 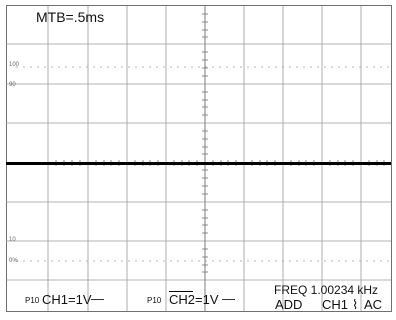 What do you see at coordinates (97, 298) in the screenshot?
I see `channel1-coupling-icon: —` at bounding box center [97, 298].